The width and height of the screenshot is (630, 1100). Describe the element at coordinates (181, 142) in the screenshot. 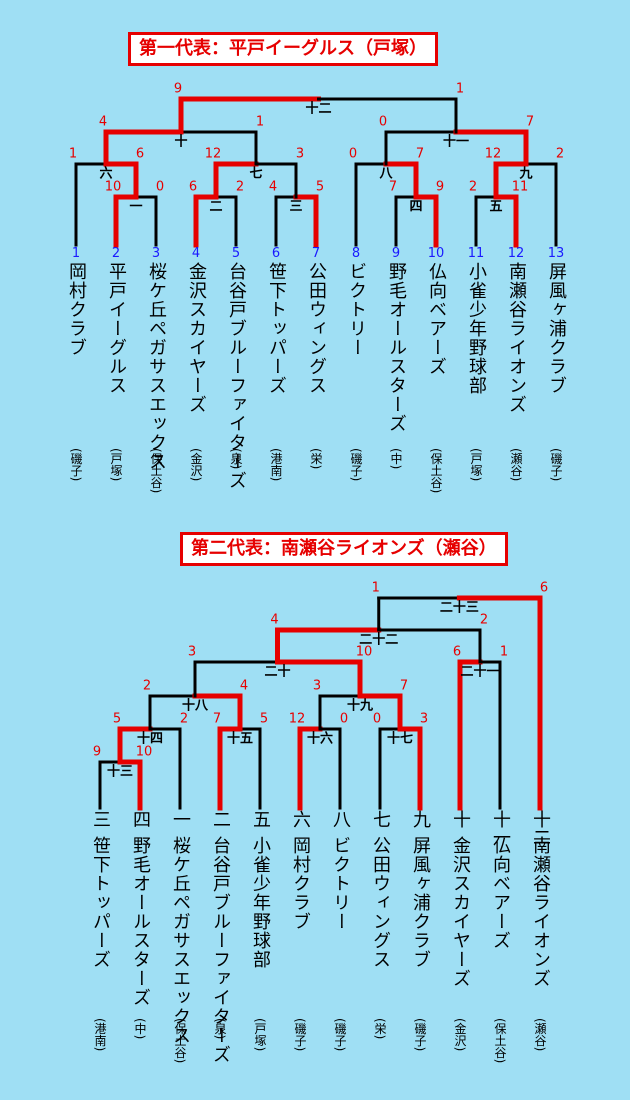

I see `match-number: 十` at that location.